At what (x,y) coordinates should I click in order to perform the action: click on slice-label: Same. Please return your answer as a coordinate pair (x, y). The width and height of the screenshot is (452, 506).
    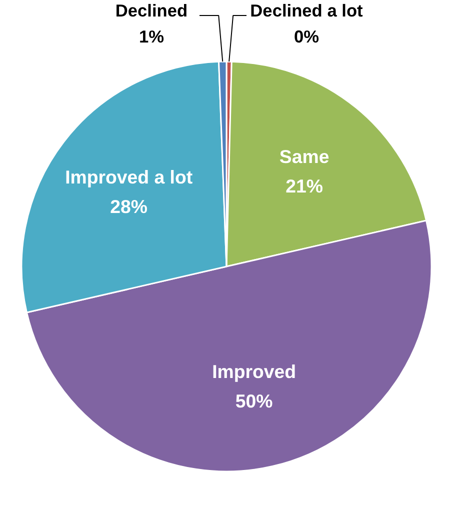
    Looking at the image, I should click on (304, 157).